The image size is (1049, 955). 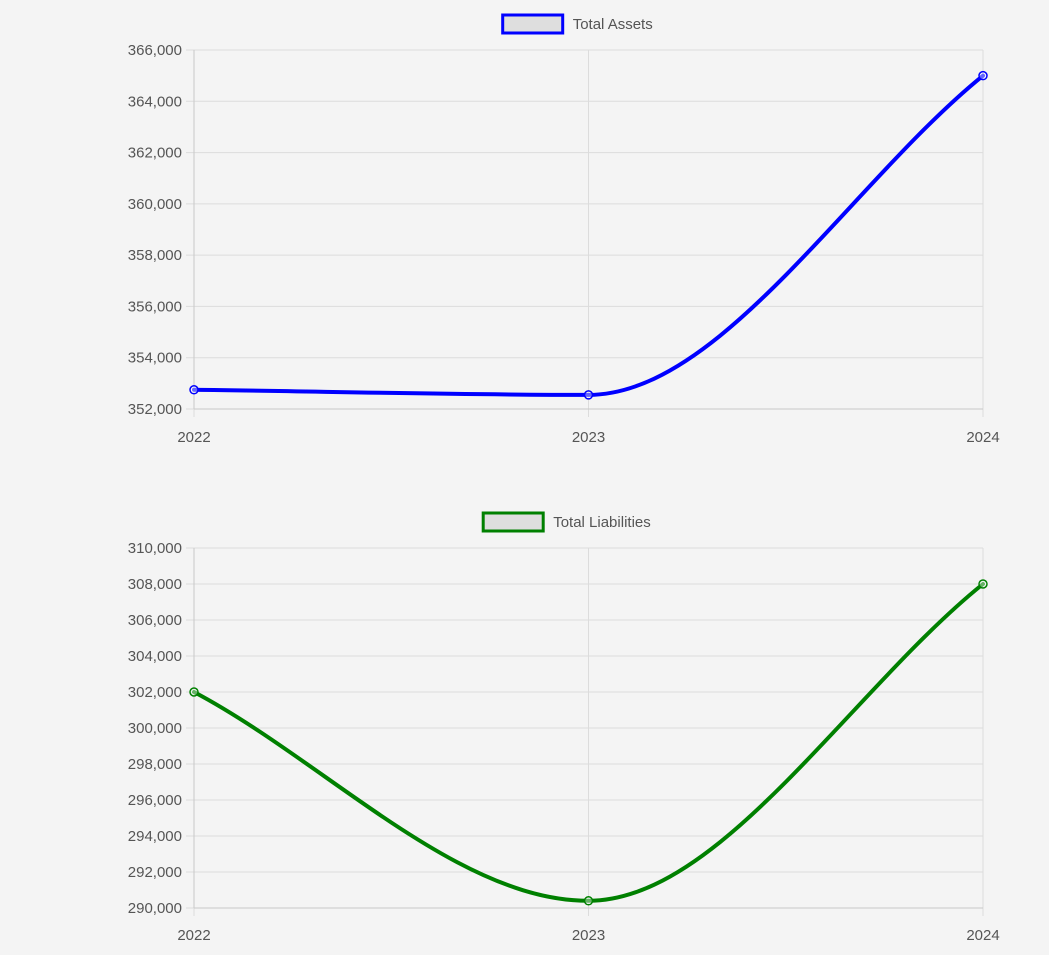 What do you see at coordinates (155, 409) in the screenshot?
I see `y-tick-label: 352,000` at bounding box center [155, 409].